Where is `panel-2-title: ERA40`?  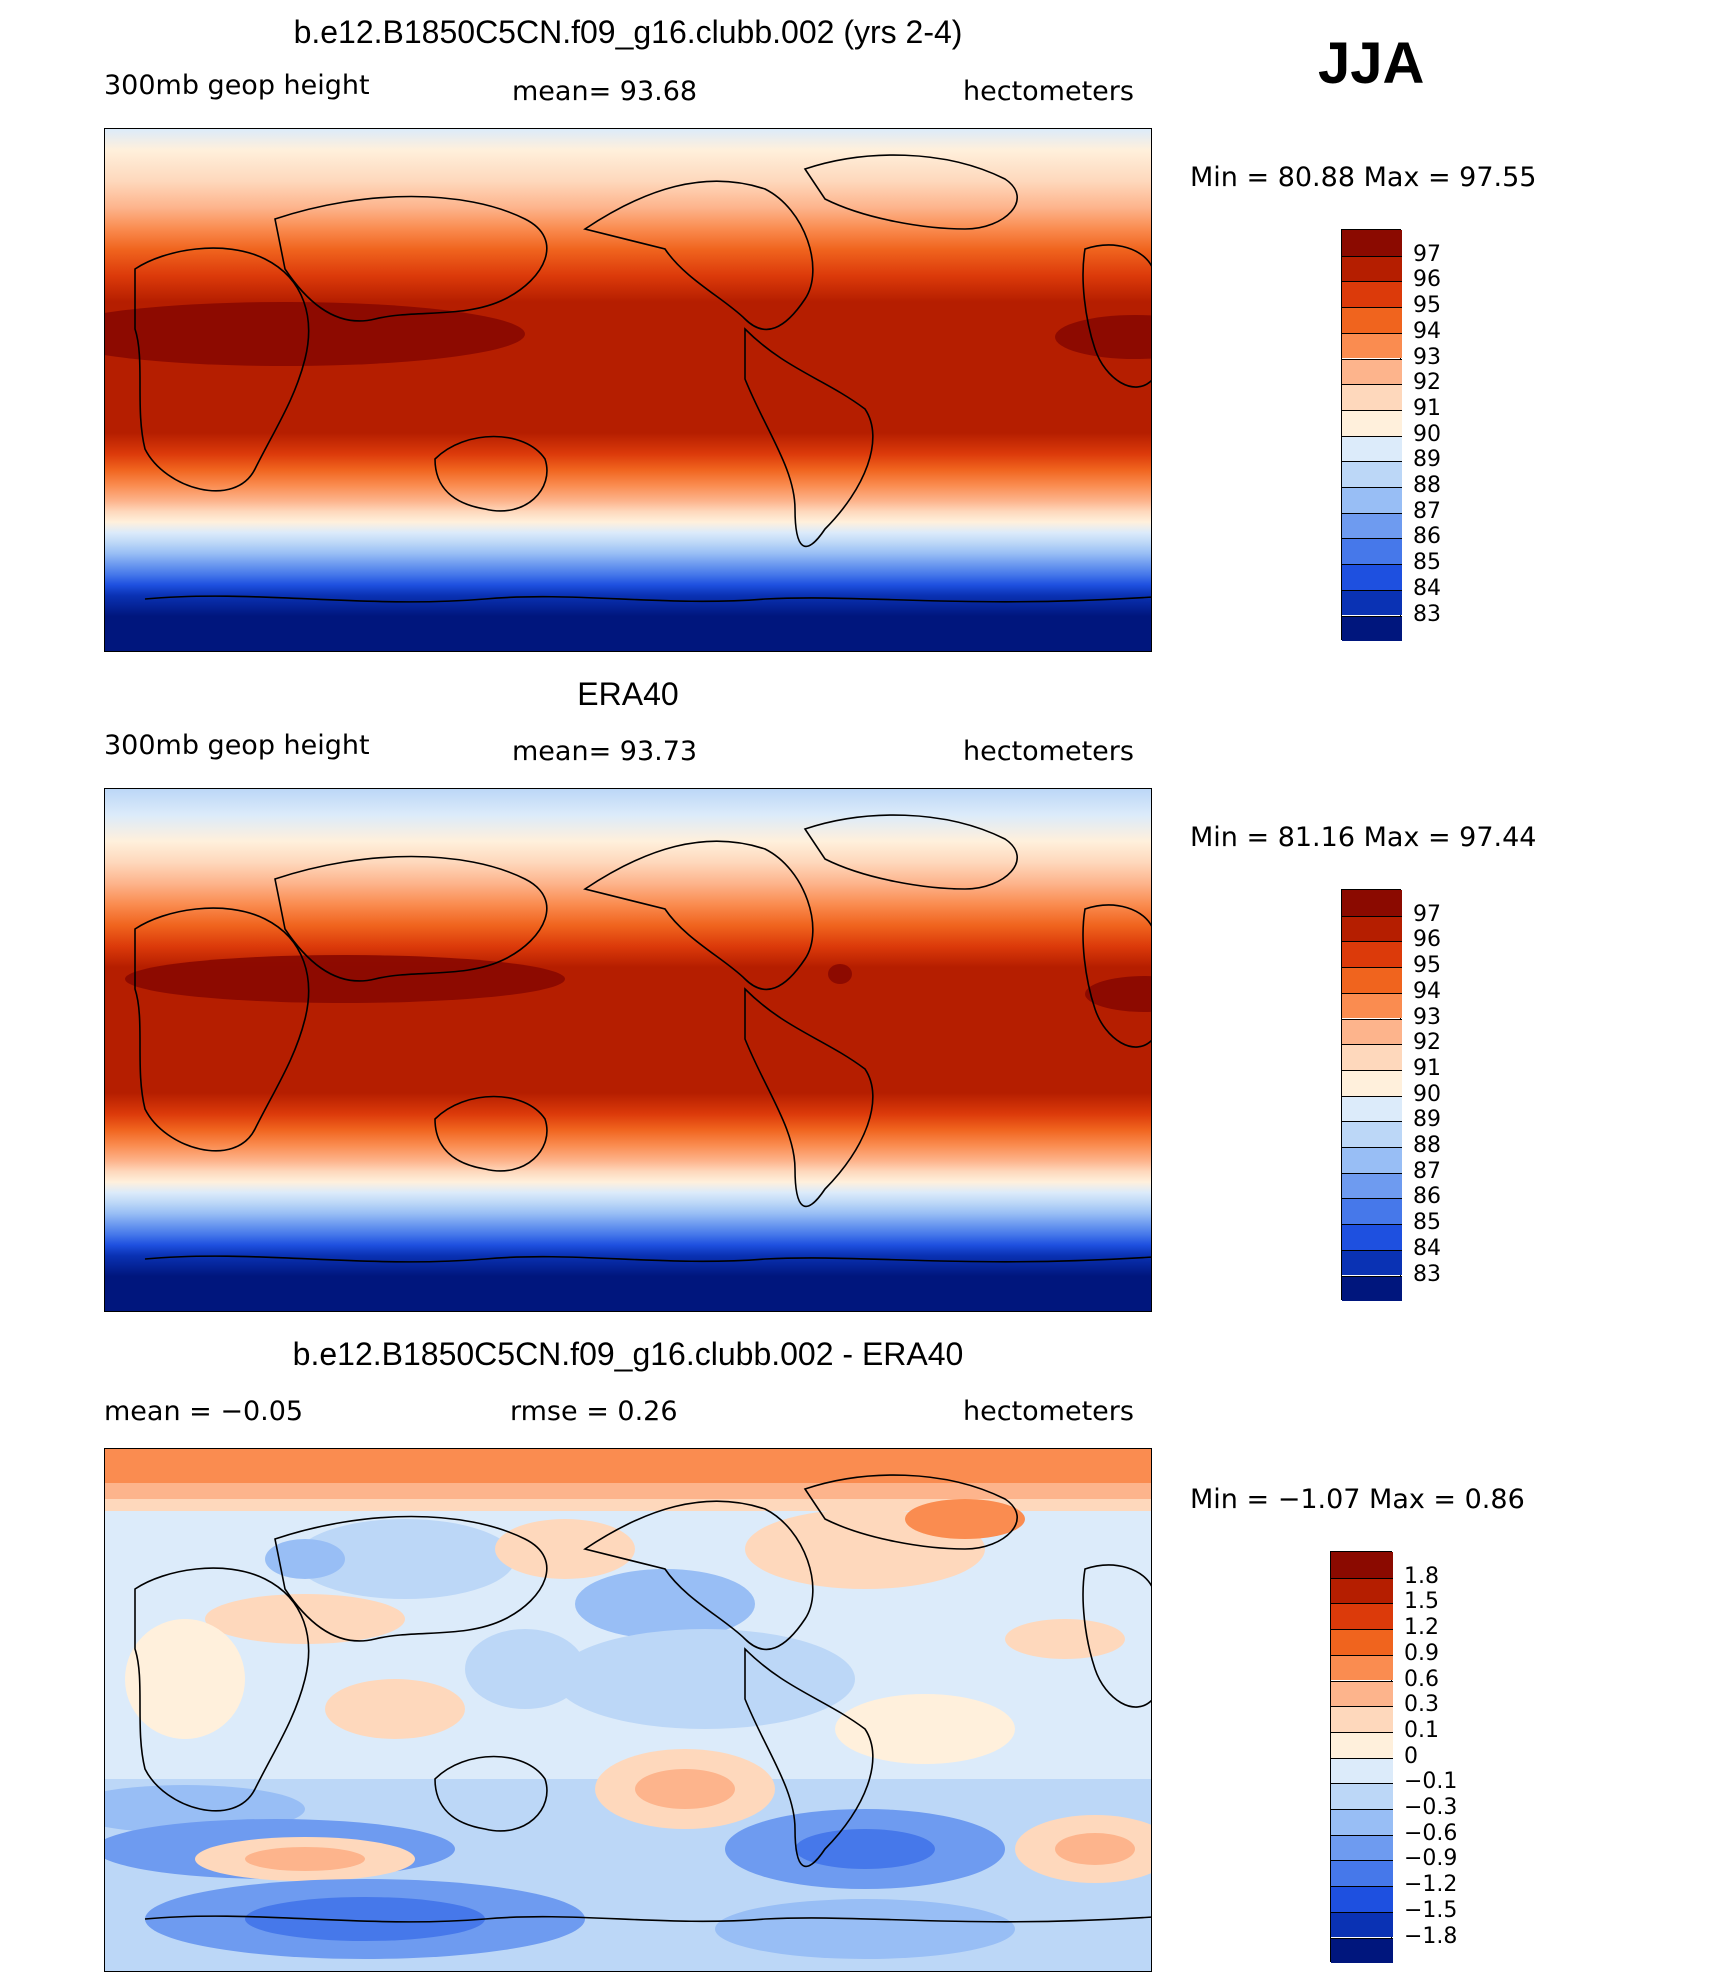 panel-2-title: ERA40 is located at coordinates (628, 694).